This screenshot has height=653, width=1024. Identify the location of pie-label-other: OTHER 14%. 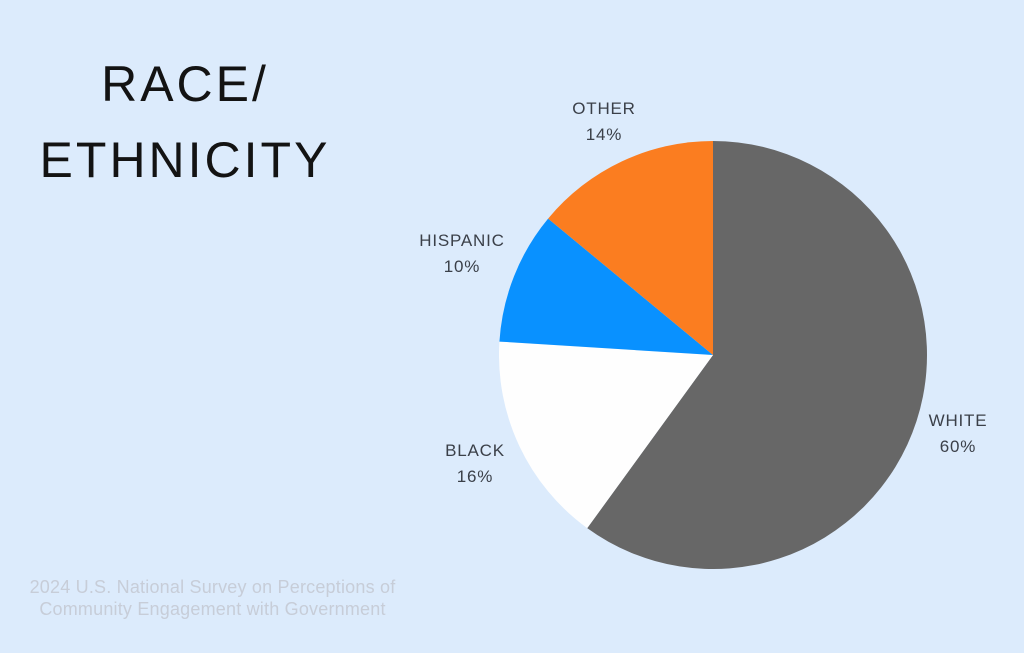
(604, 122).